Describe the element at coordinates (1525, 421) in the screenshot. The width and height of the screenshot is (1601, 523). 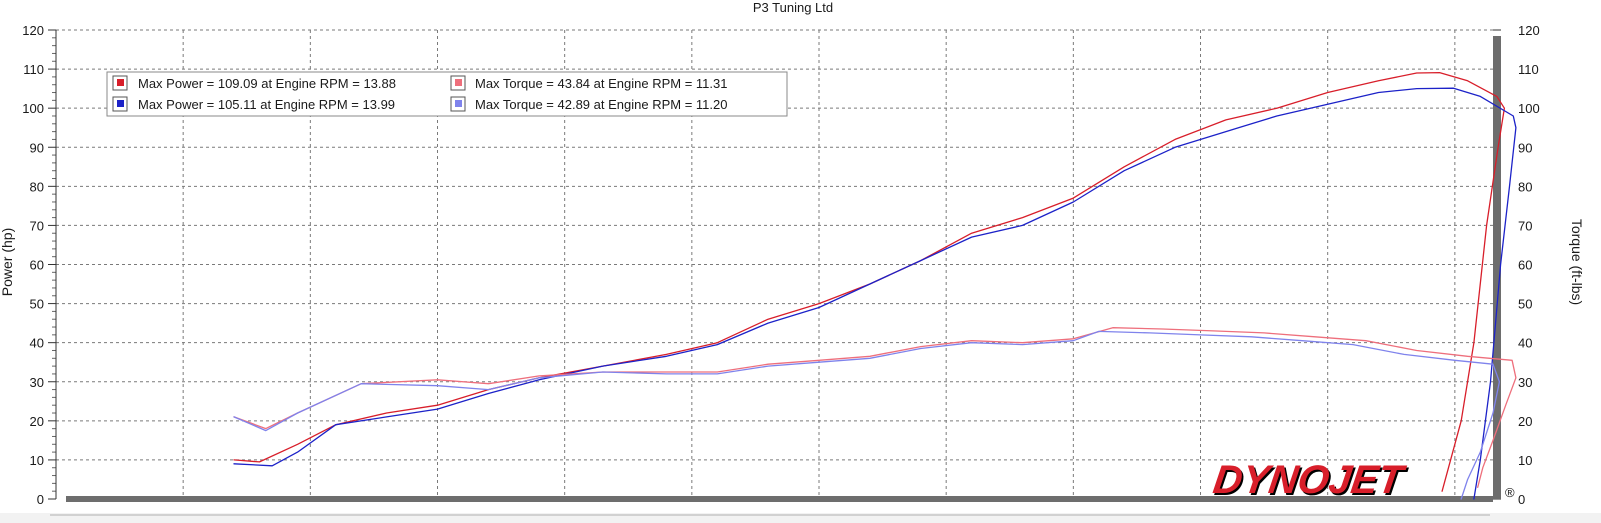
I see `y-tick-label-right: 20` at that location.